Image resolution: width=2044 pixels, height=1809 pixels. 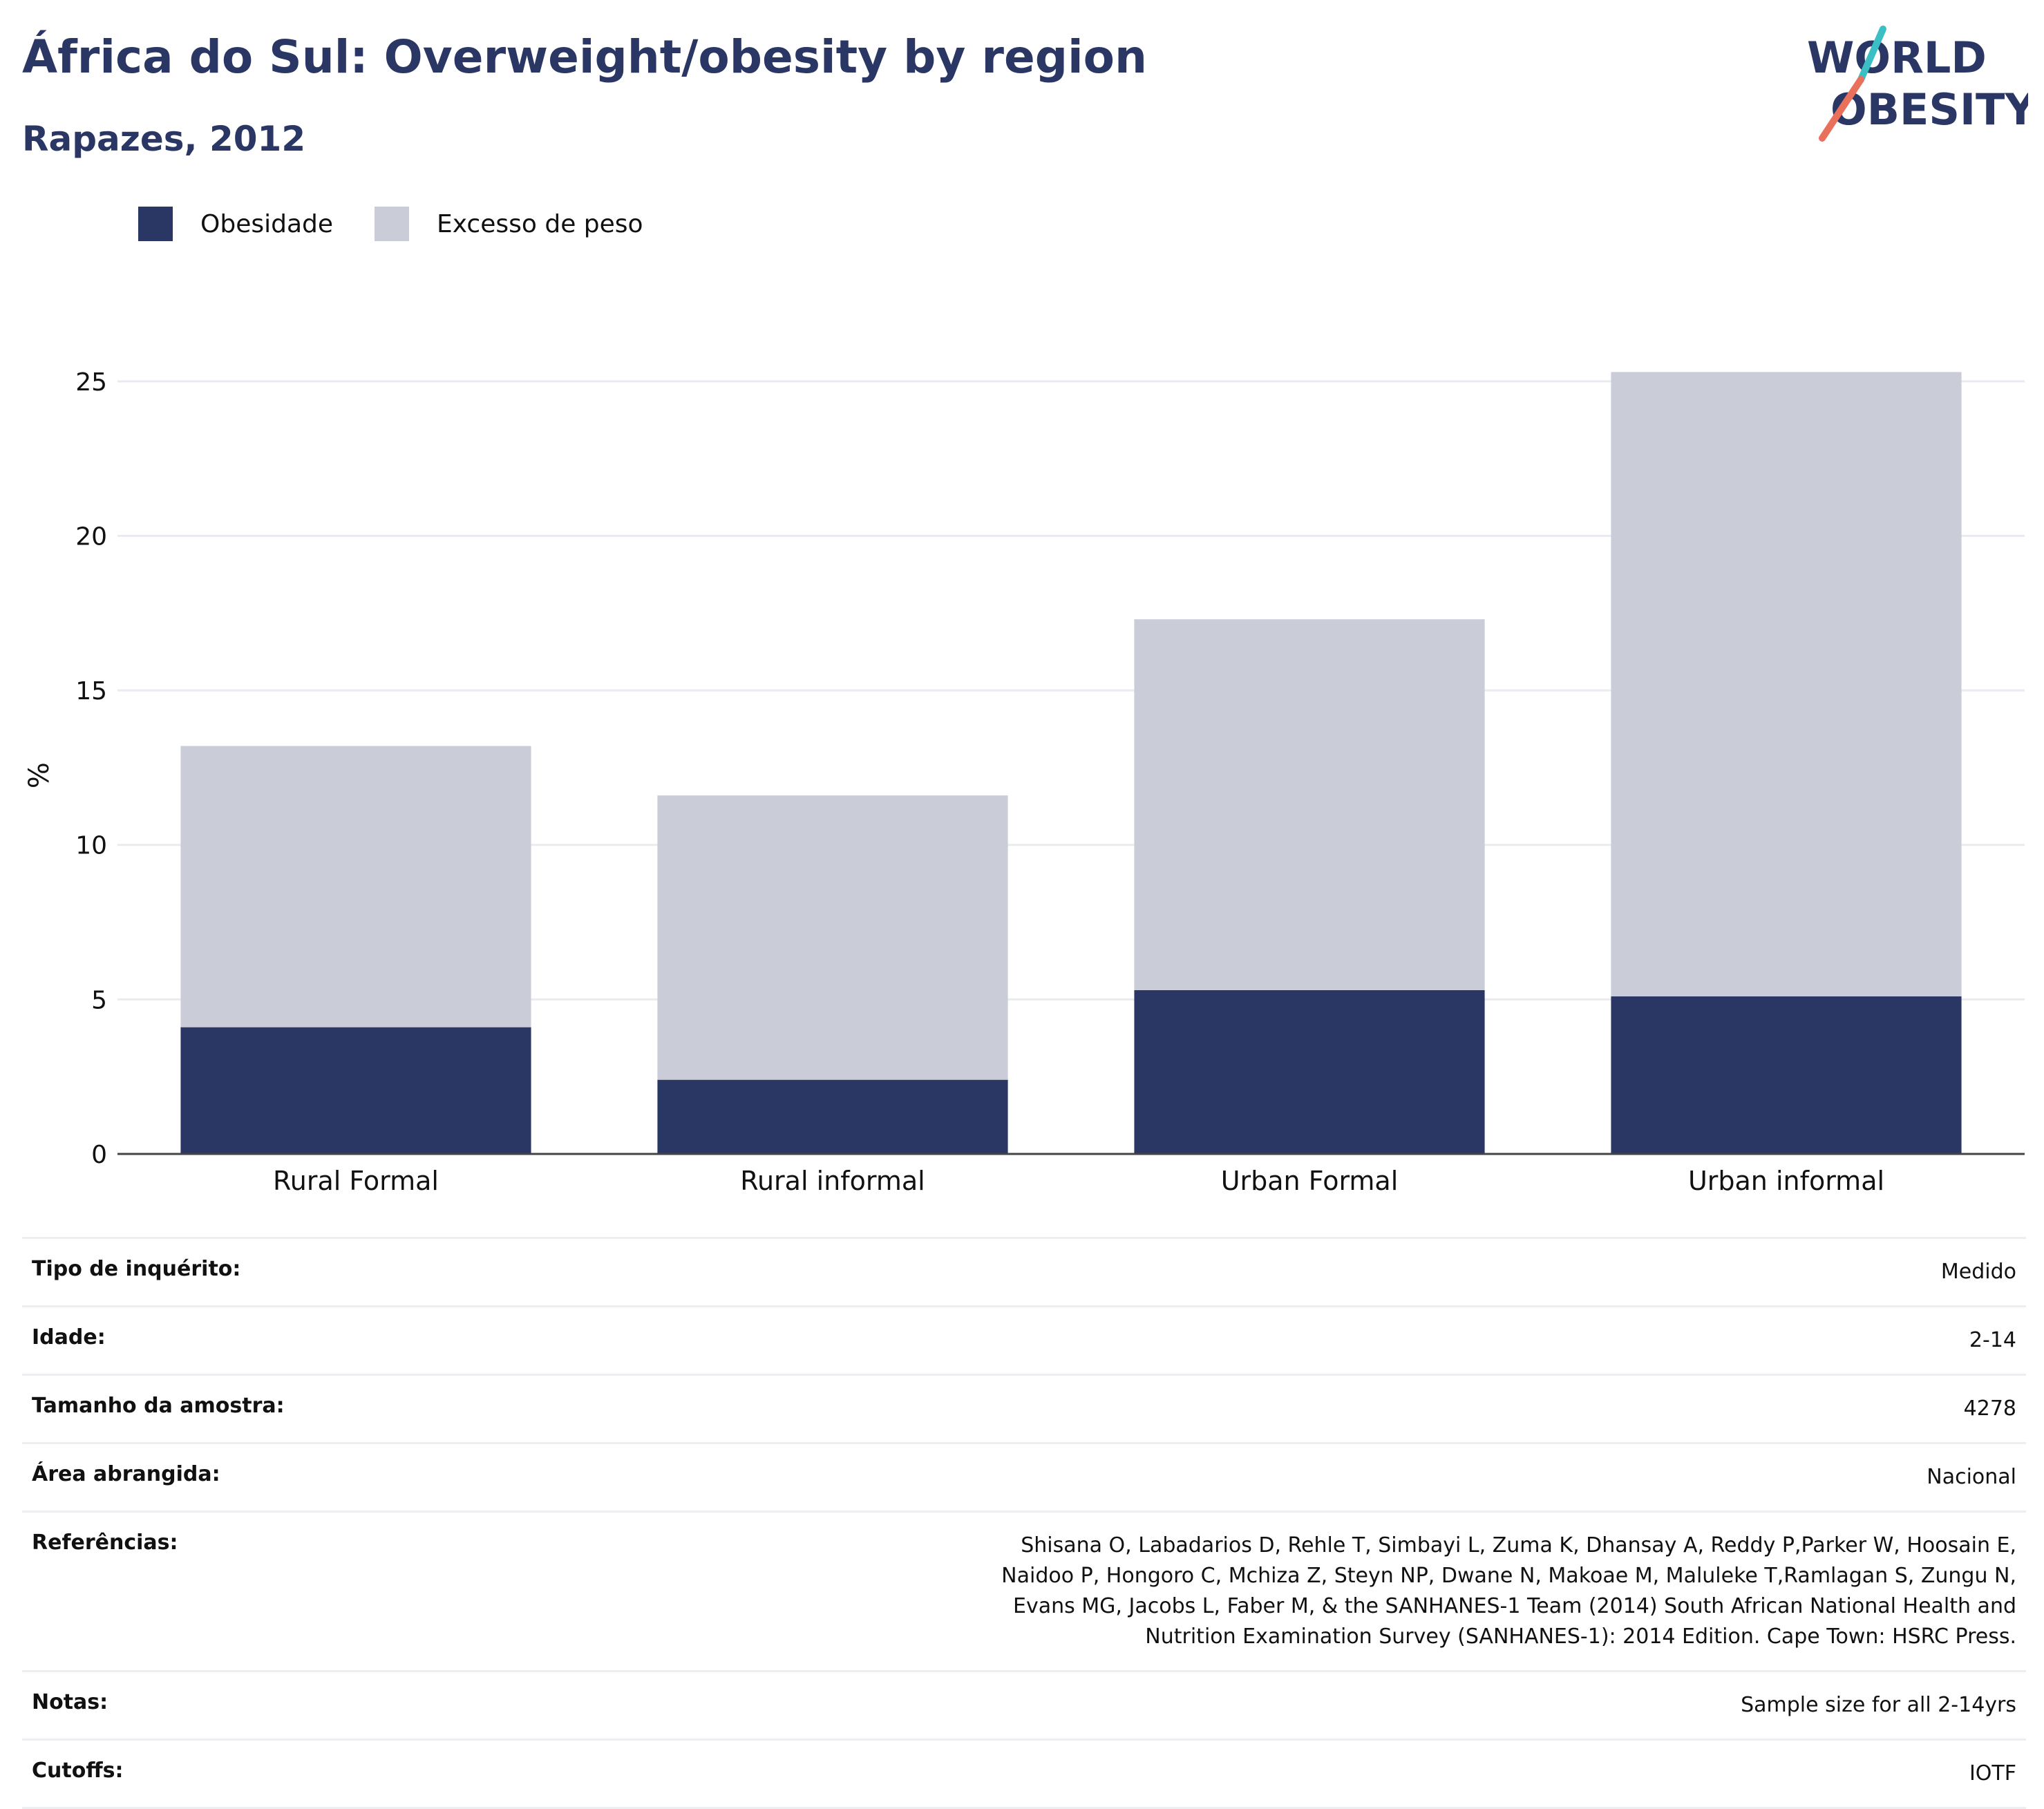 I want to click on info-row-sample-size: Tamanho da amostra: 4278, so click(x=1024, y=1408).